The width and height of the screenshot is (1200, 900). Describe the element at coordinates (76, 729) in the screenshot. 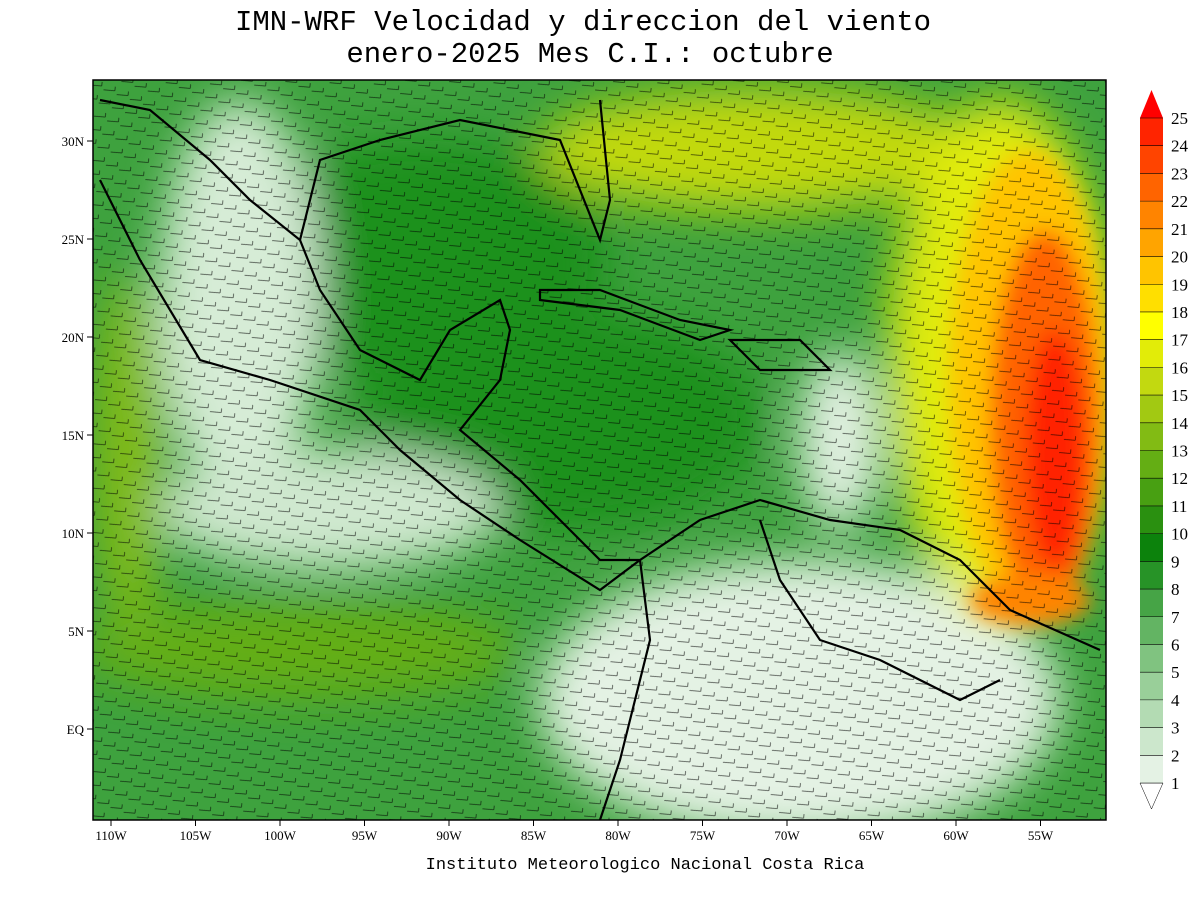

I see `lat-label: EQ` at that location.